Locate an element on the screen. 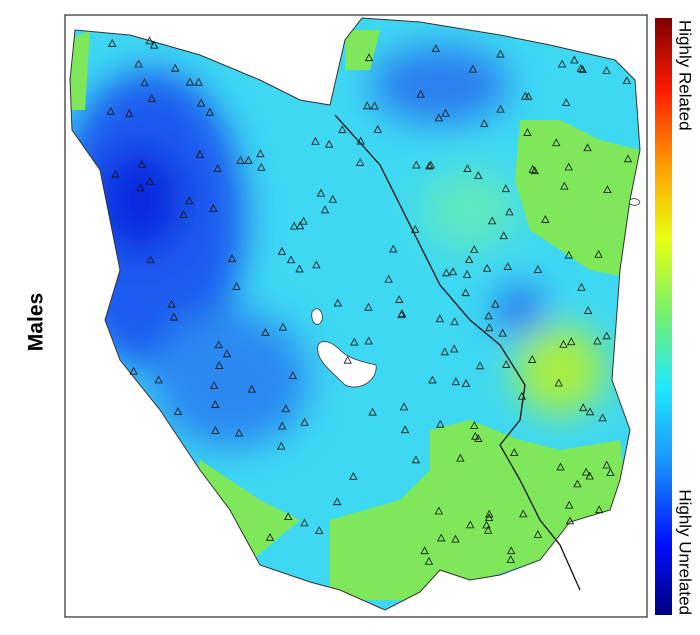 The height and width of the screenshot is (635, 700). legend-low-label: Highly Unrelated is located at coordinates (685, 552).